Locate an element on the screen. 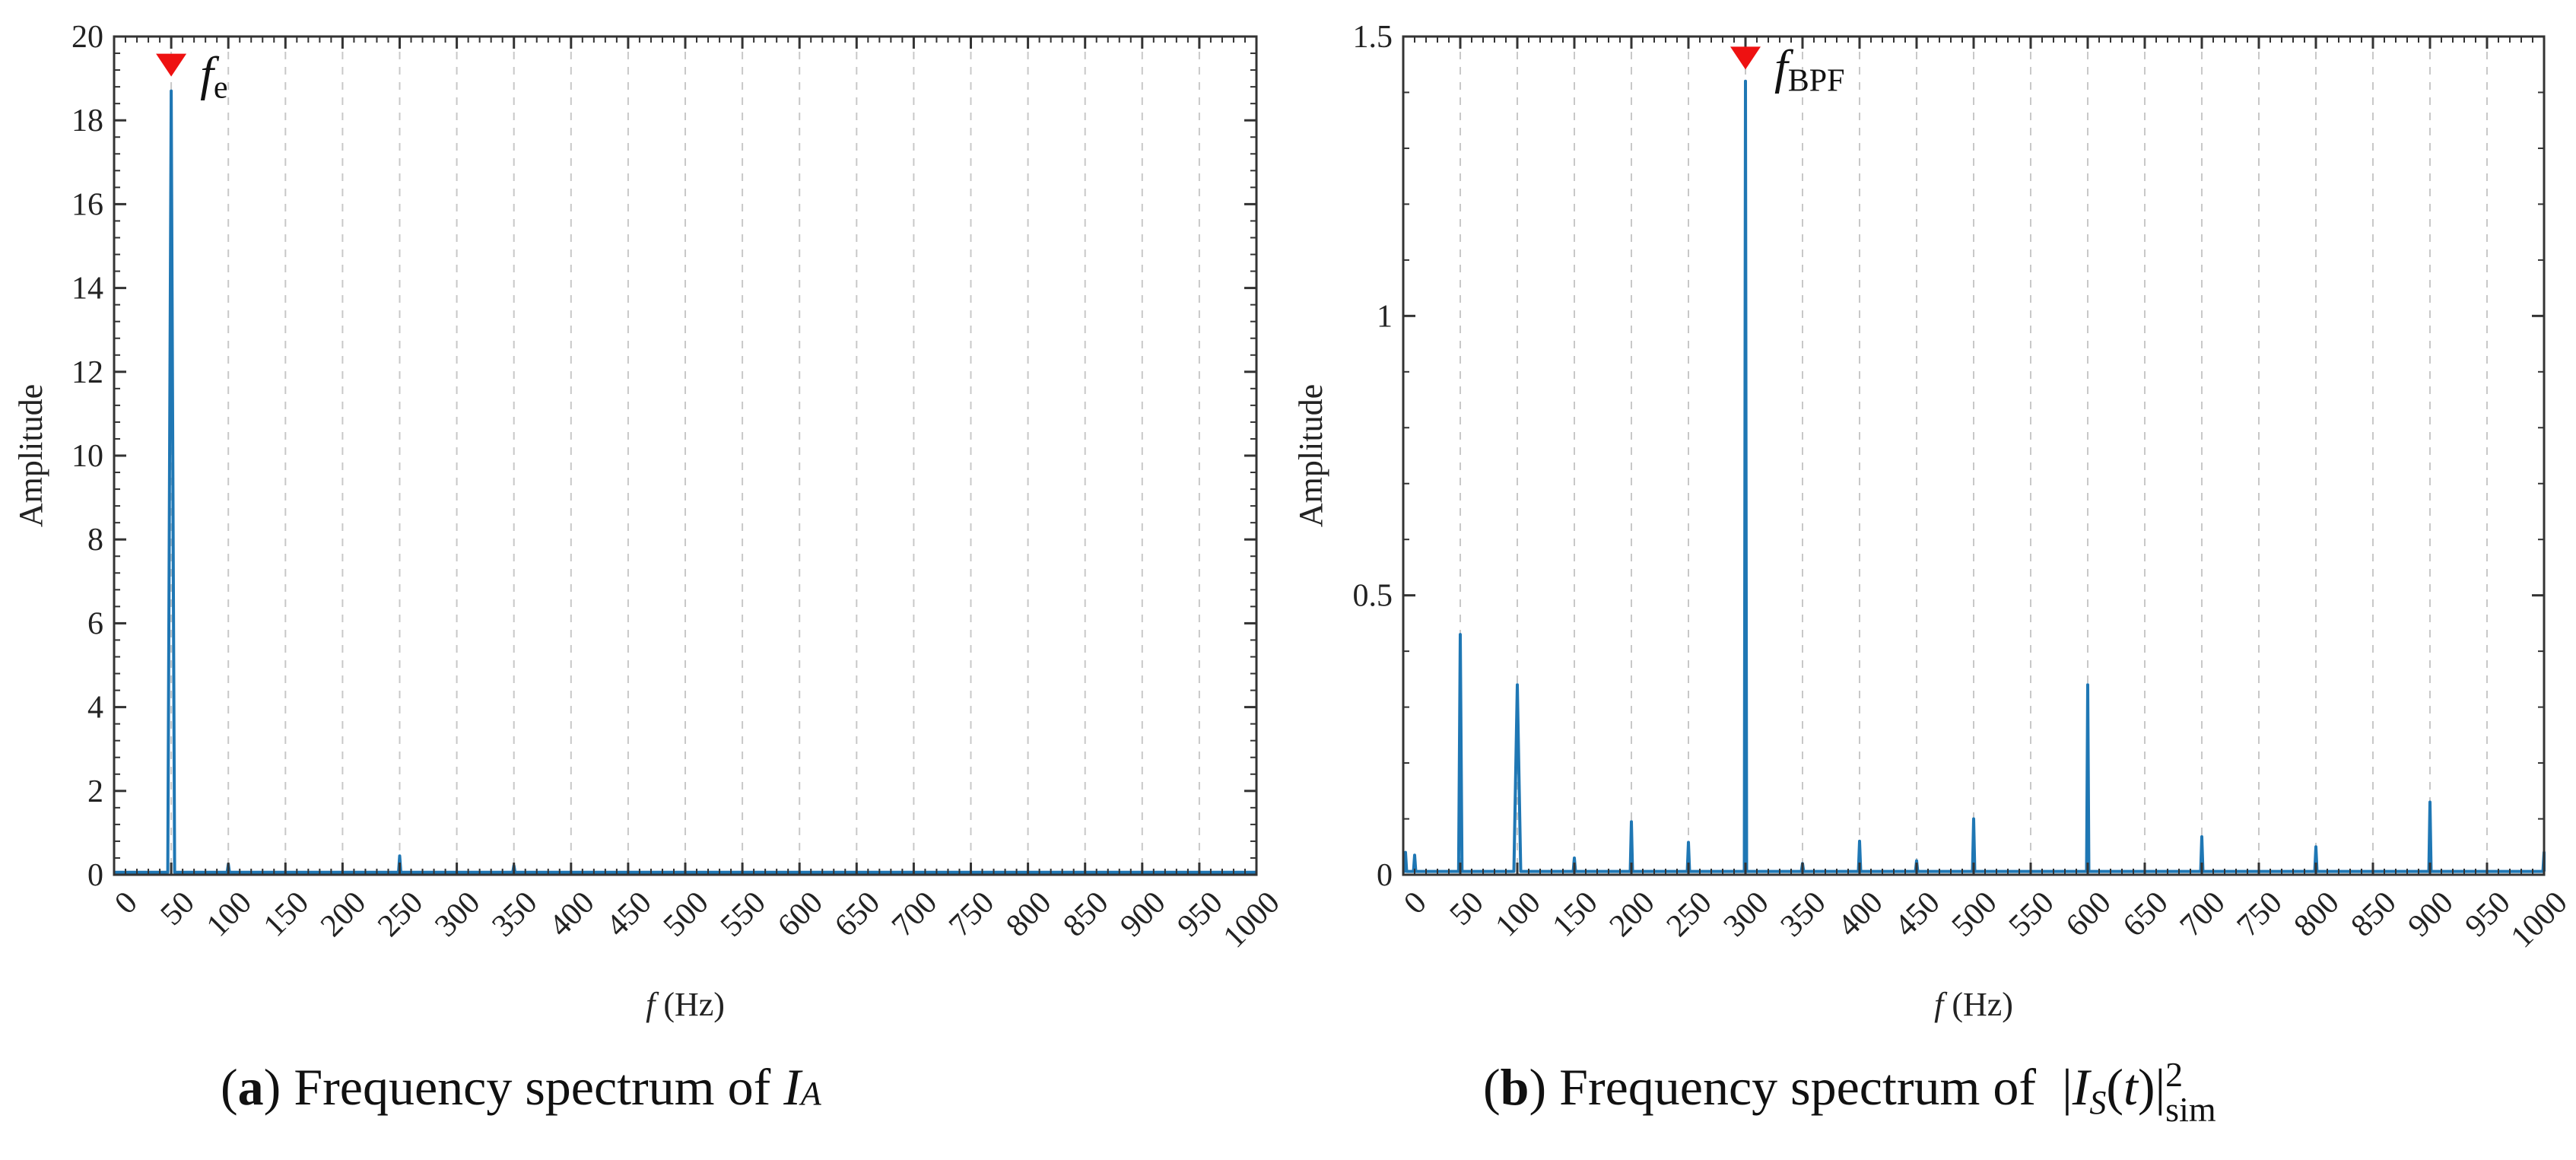 The width and height of the screenshot is (2576, 1160). x-tick-label-b-15: 750 is located at coordinates (2260, 914).